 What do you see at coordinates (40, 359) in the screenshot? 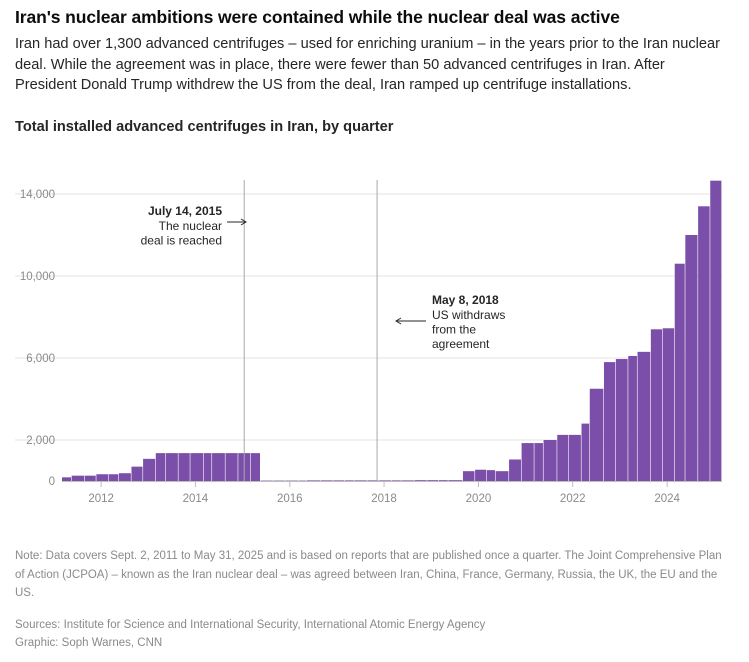
I see `y-tick-label: 6,000` at bounding box center [40, 359].